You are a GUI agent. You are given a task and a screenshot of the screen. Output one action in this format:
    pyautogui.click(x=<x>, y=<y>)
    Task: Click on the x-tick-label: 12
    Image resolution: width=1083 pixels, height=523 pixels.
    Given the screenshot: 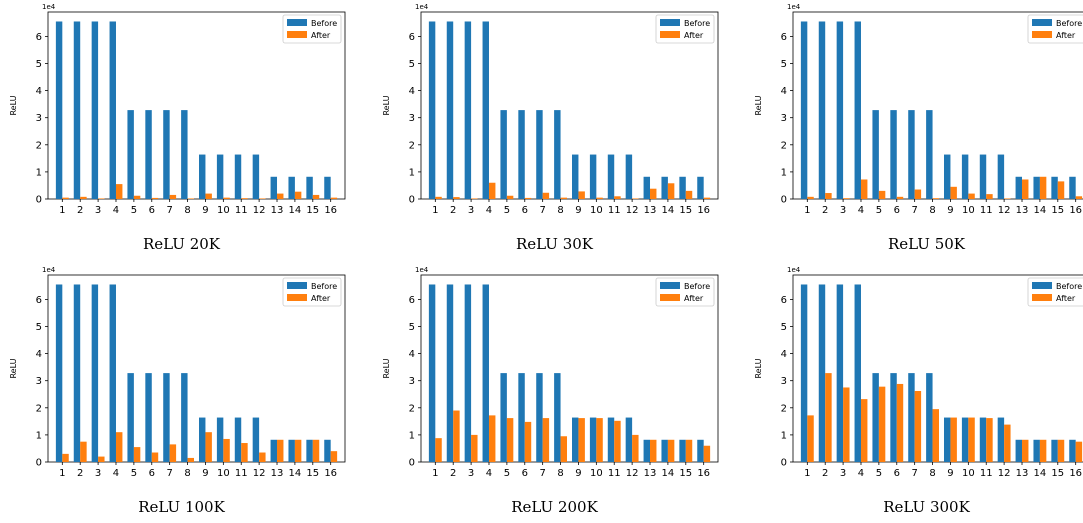 What is the action you would take?
    pyautogui.click(x=1004, y=210)
    